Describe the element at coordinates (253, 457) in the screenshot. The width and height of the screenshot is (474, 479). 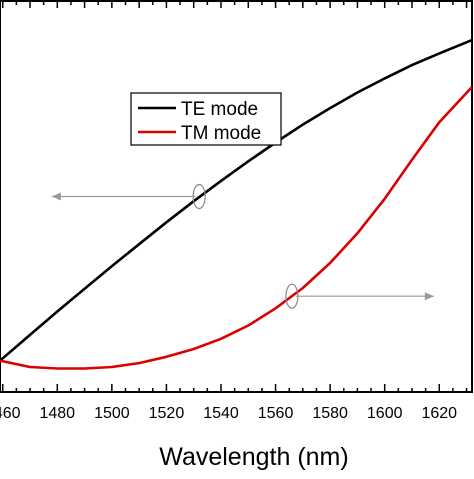
I see `x-axis-label: Wavelength (nm)` at that location.